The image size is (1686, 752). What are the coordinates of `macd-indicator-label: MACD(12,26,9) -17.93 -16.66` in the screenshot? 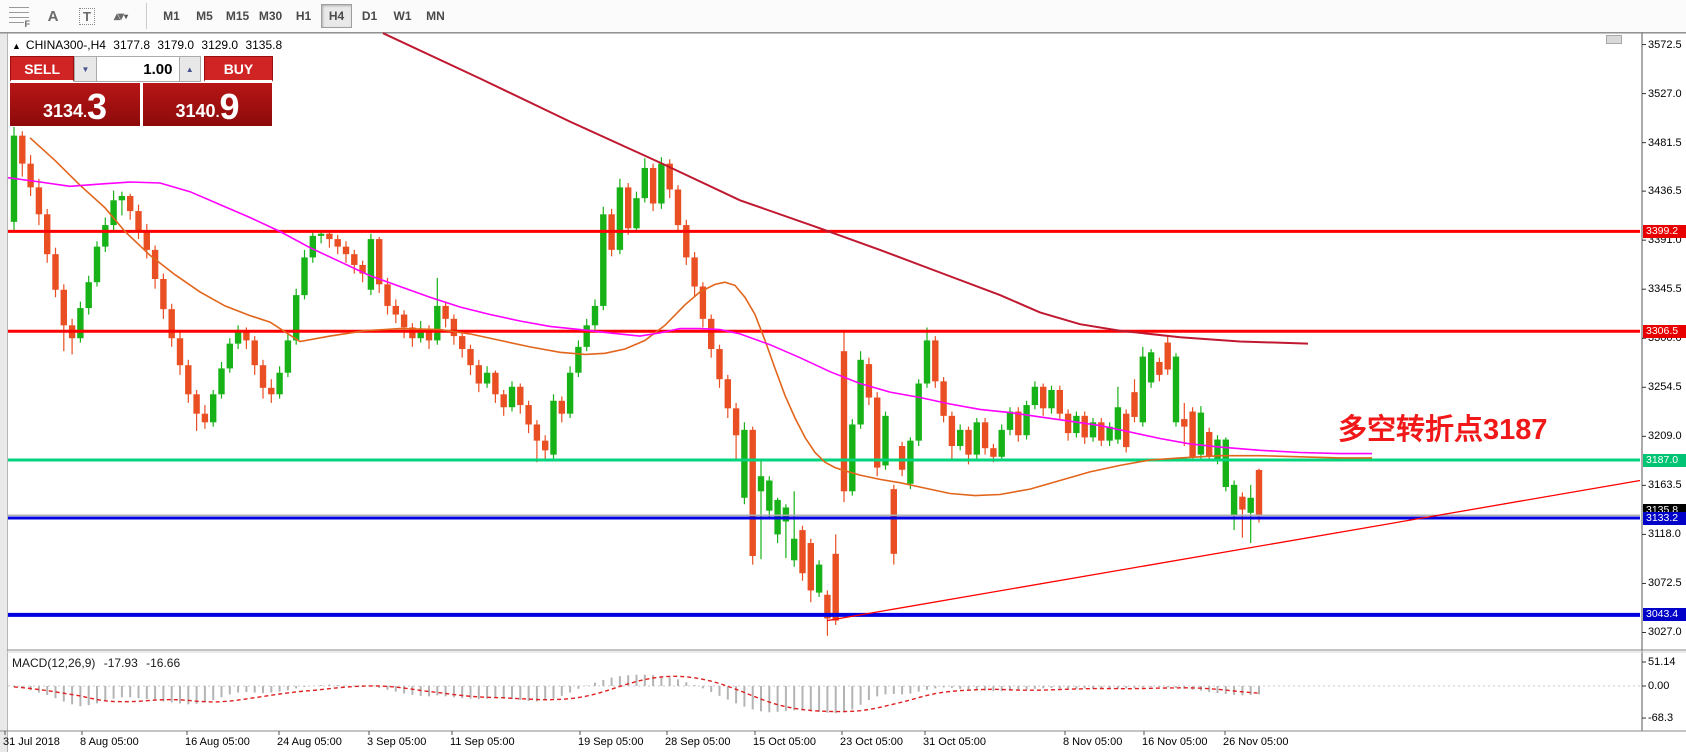 It's located at (98, 663).